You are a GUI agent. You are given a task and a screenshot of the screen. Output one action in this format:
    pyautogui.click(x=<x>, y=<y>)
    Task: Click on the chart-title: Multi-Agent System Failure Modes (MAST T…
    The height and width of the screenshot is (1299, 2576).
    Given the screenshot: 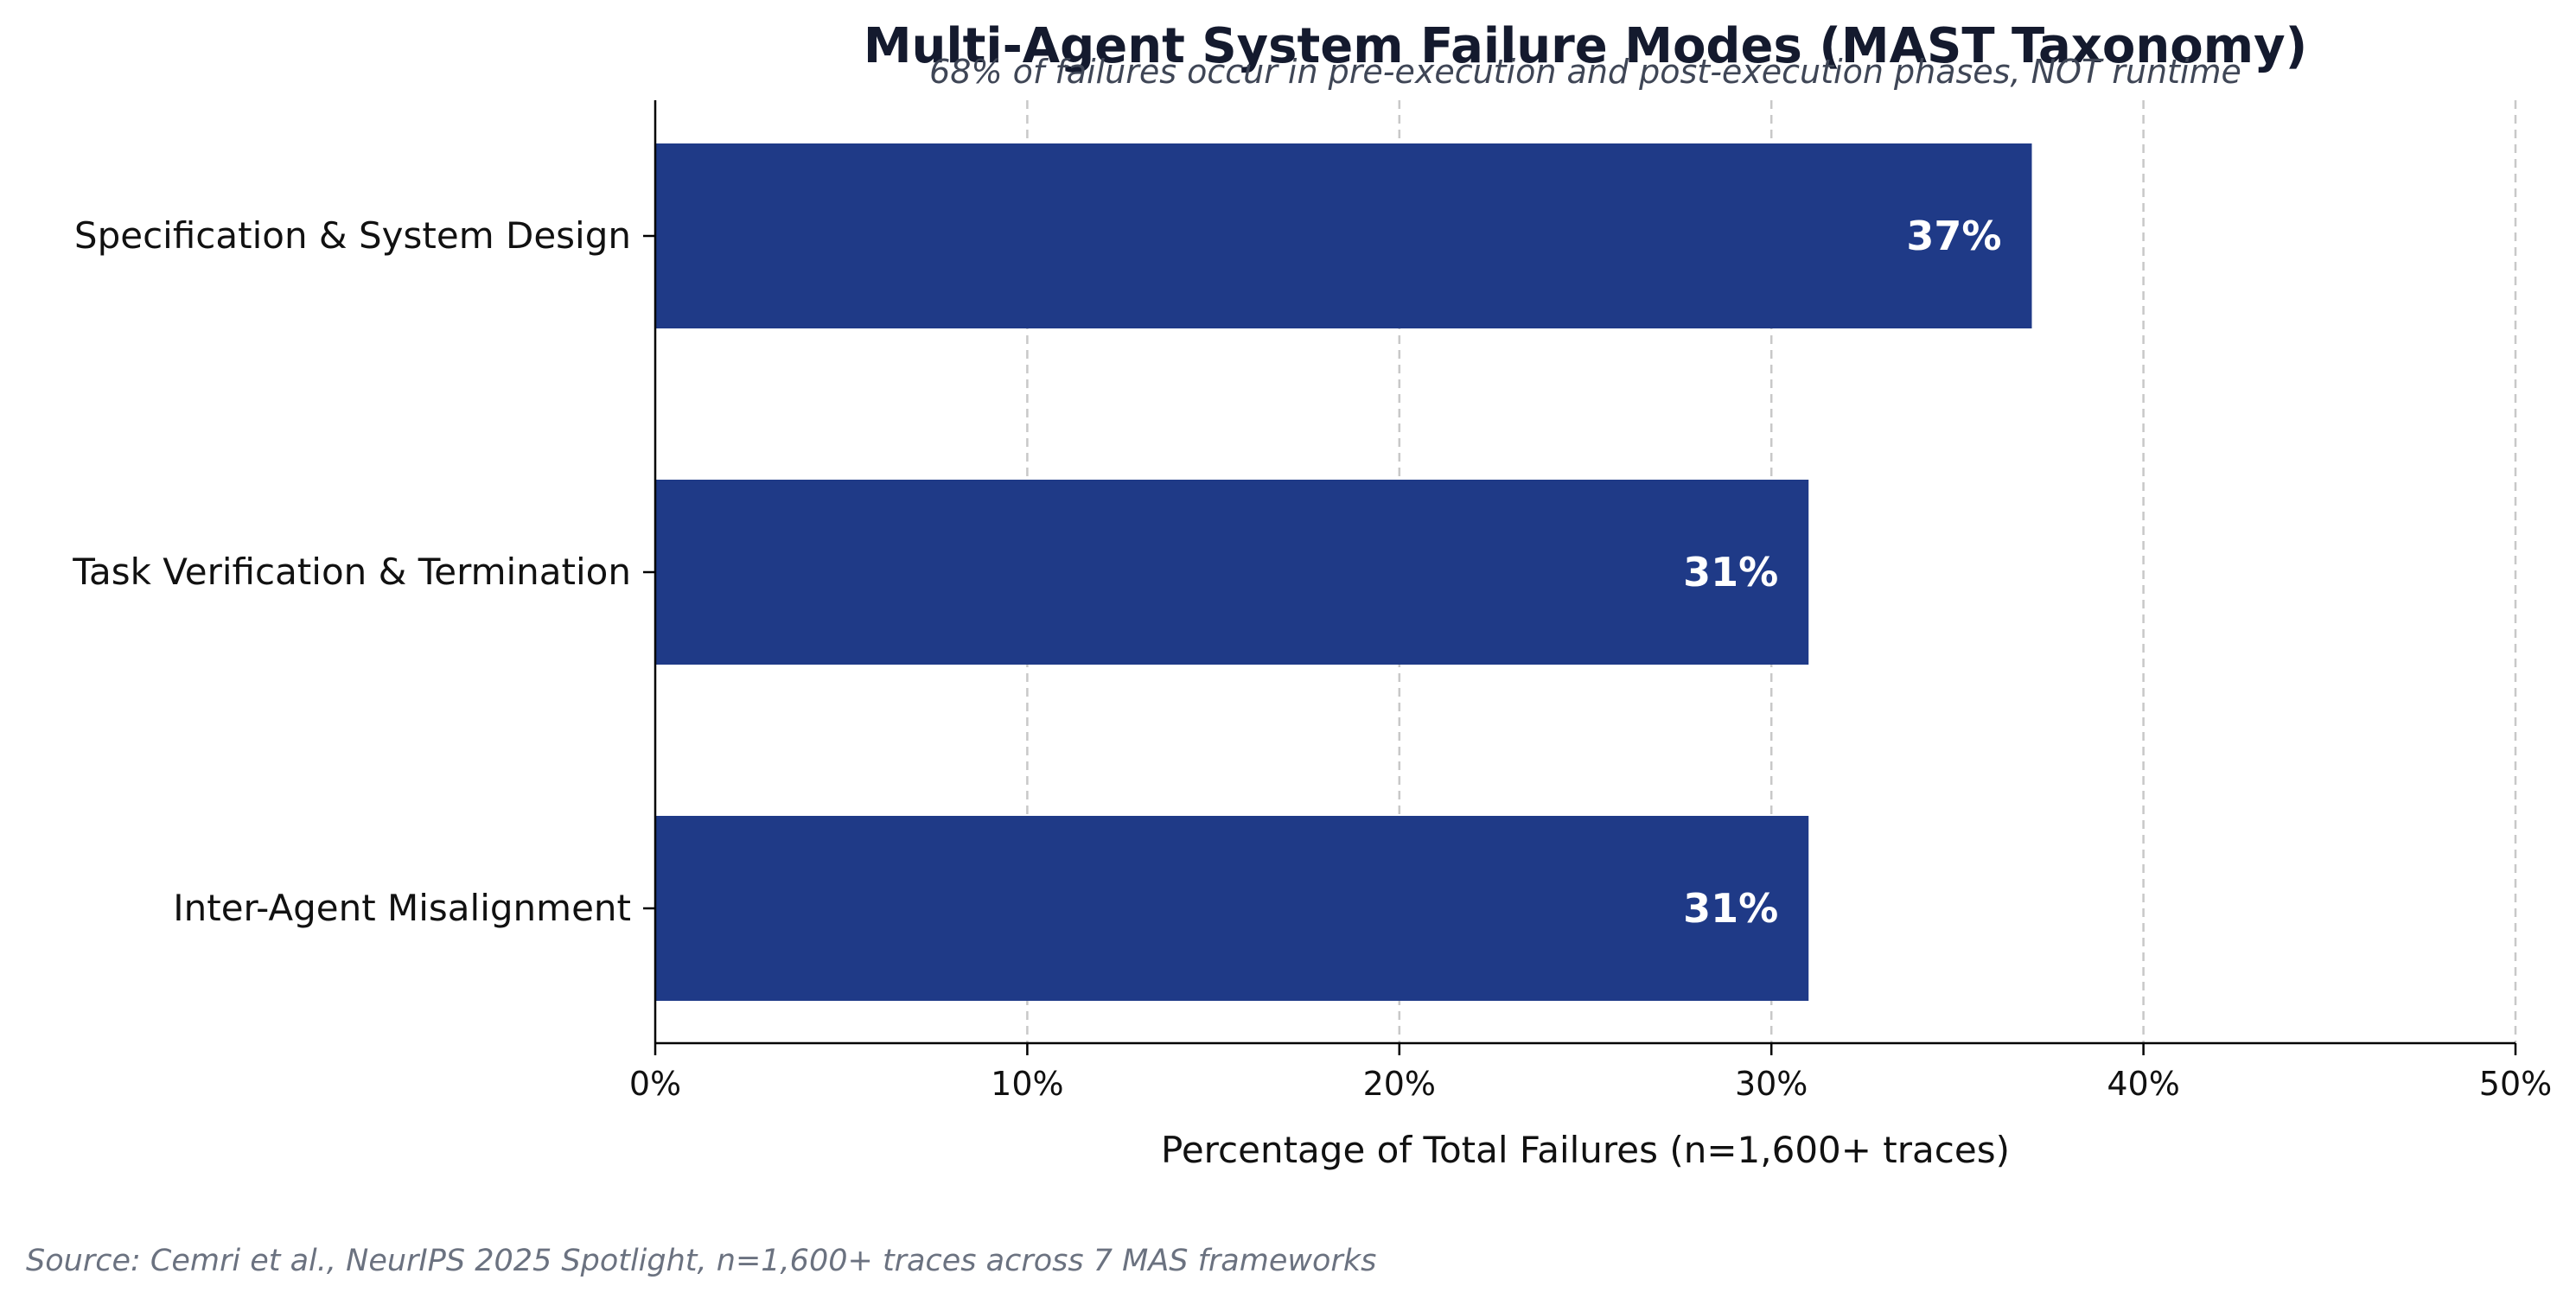 What is the action you would take?
    pyautogui.click(x=1585, y=46)
    